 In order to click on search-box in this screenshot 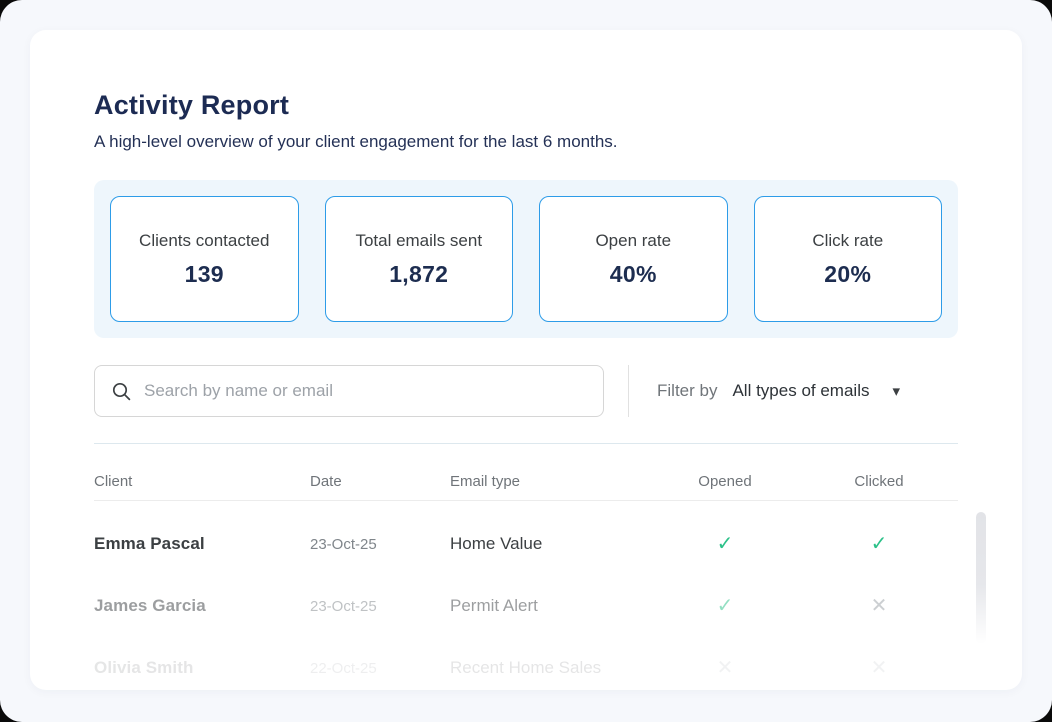, I will do `click(349, 391)`.